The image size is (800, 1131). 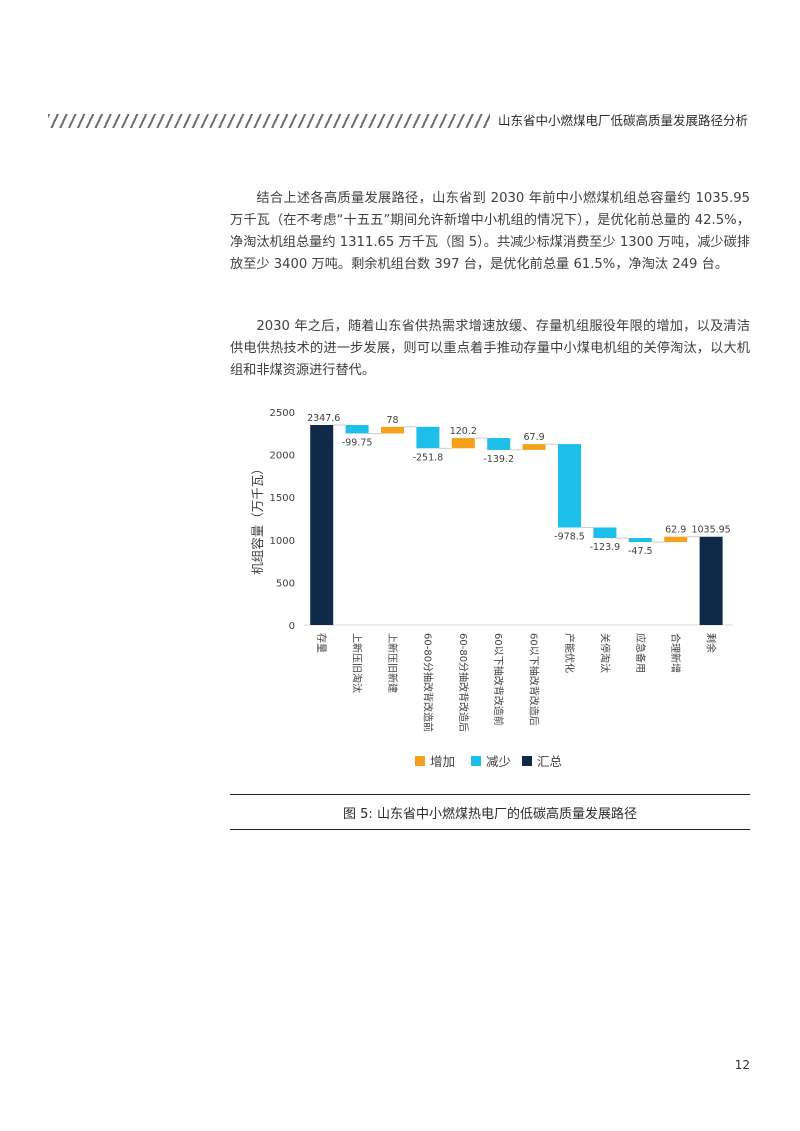 I want to click on figure-caption: 图 5: 山东省中小燃煤热电厂的低碳高质量发展路径, so click(x=490, y=814).